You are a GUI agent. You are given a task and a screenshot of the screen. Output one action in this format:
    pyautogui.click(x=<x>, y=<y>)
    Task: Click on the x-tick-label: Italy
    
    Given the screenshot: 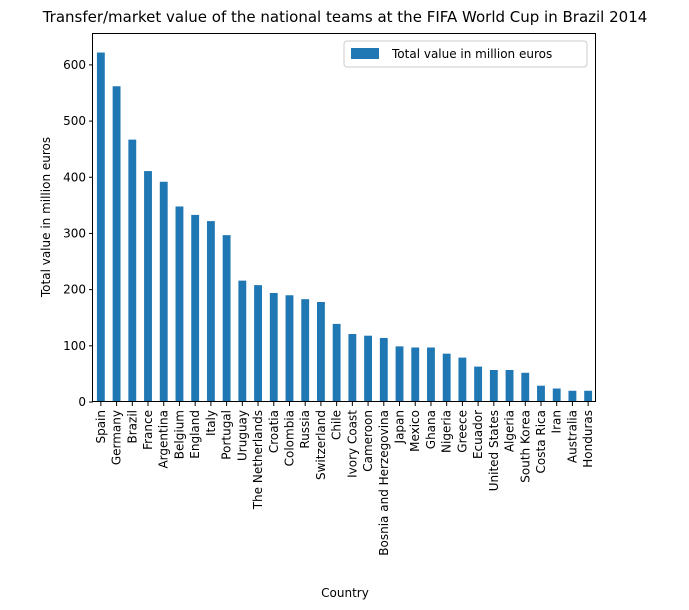 What is the action you would take?
    pyautogui.click(x=211, y=423)
    